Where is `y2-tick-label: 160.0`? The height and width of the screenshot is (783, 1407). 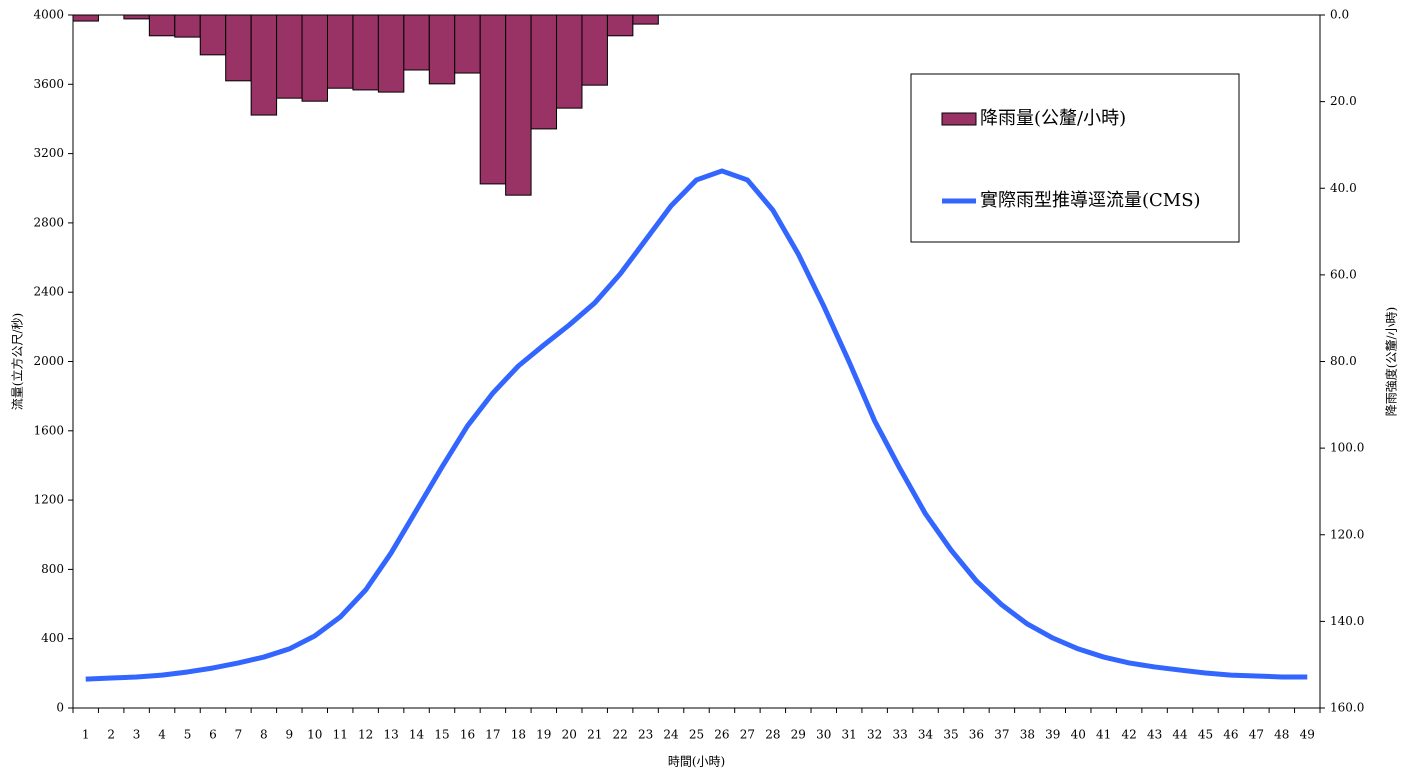
y2-tick-label: 160.0 is located at coordinates (1347, 708).